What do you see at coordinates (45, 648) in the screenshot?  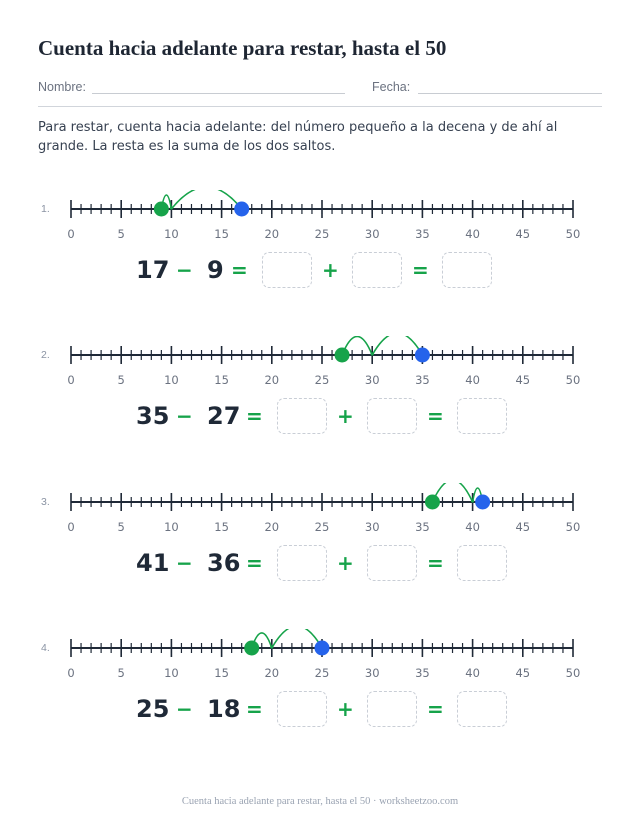 I see `problem-number: 4.` at bounding box center [45, 648].